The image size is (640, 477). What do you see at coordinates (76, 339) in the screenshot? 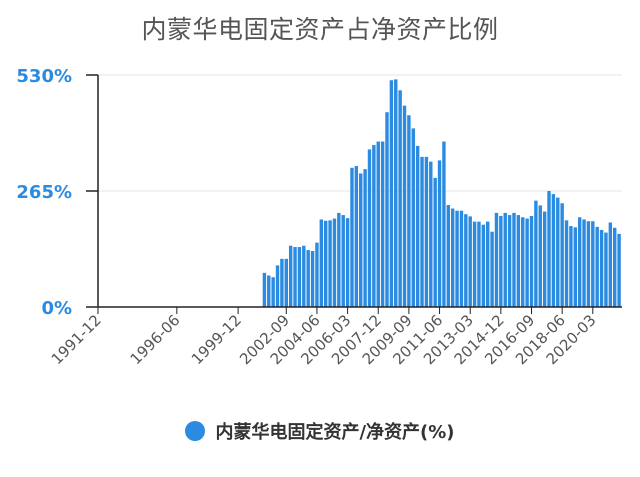
I see `x-tick-label: 1991-12` at bounding box center [76, 339].